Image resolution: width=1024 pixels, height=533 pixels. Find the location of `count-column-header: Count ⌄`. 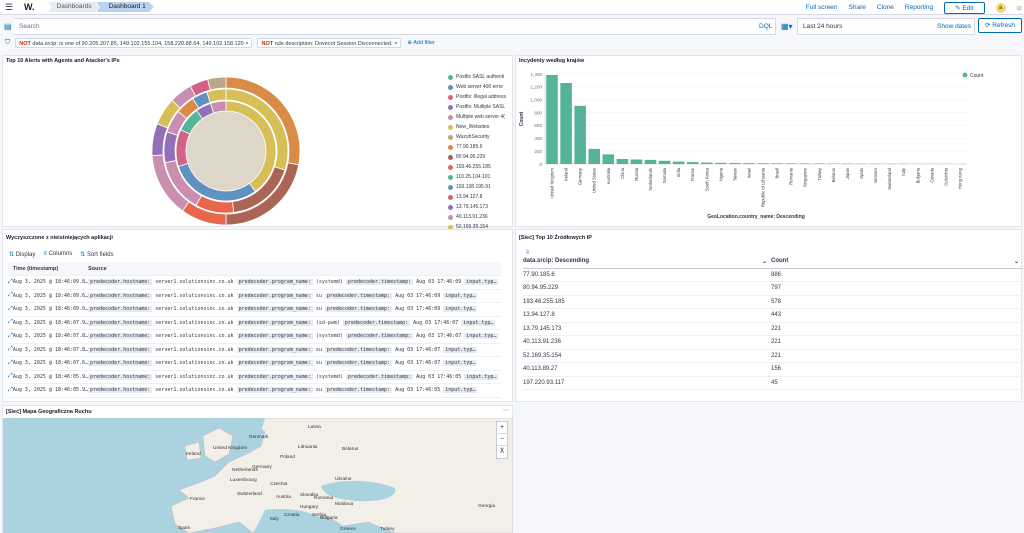

count-column-header: Count ⌄ is located at coordinates (897, 262).